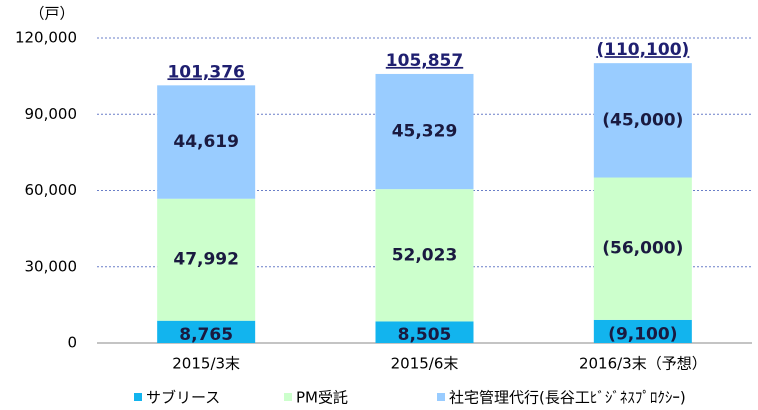 The height and width of the screenshot is (410, 758). I want to click on x-tick-label: 2016/3末（予想）, so click(643, 364).